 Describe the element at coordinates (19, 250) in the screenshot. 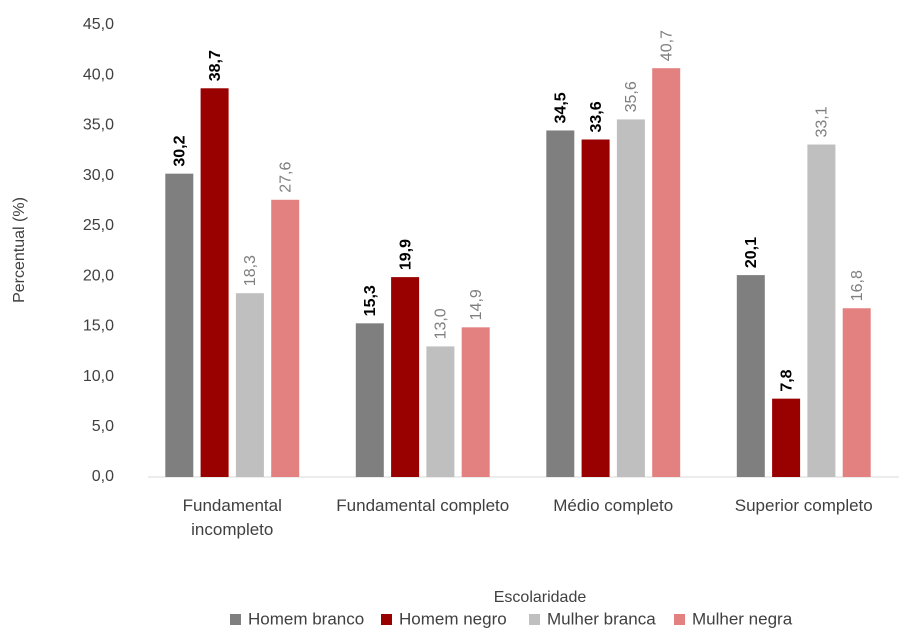

I see `y-axis-label: Percentual (%)` at that location.